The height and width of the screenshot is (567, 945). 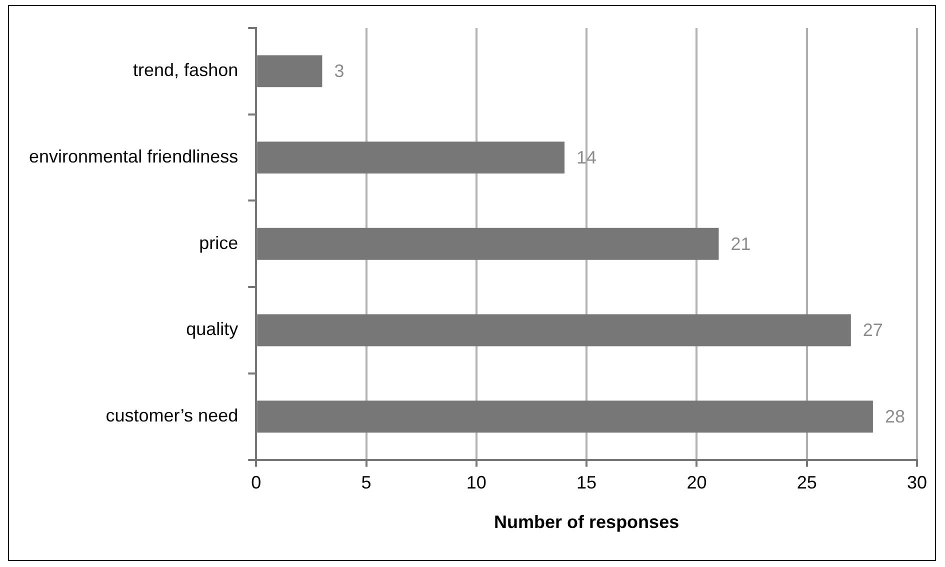 What do you see at coordinates (256, 482) in the screenshot?
I see `x-tick-label: 0` at bounding box center [256, 482].